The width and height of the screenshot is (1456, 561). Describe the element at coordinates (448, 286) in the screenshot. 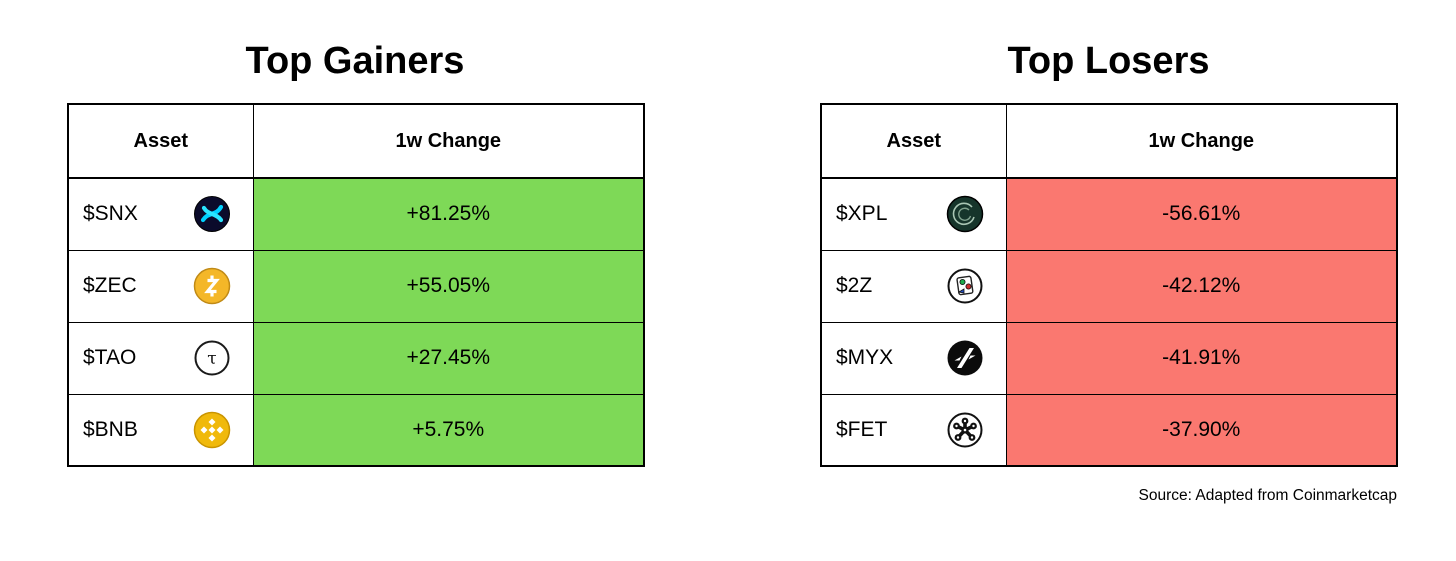

I see `change-cell: +55.05%` at that location.